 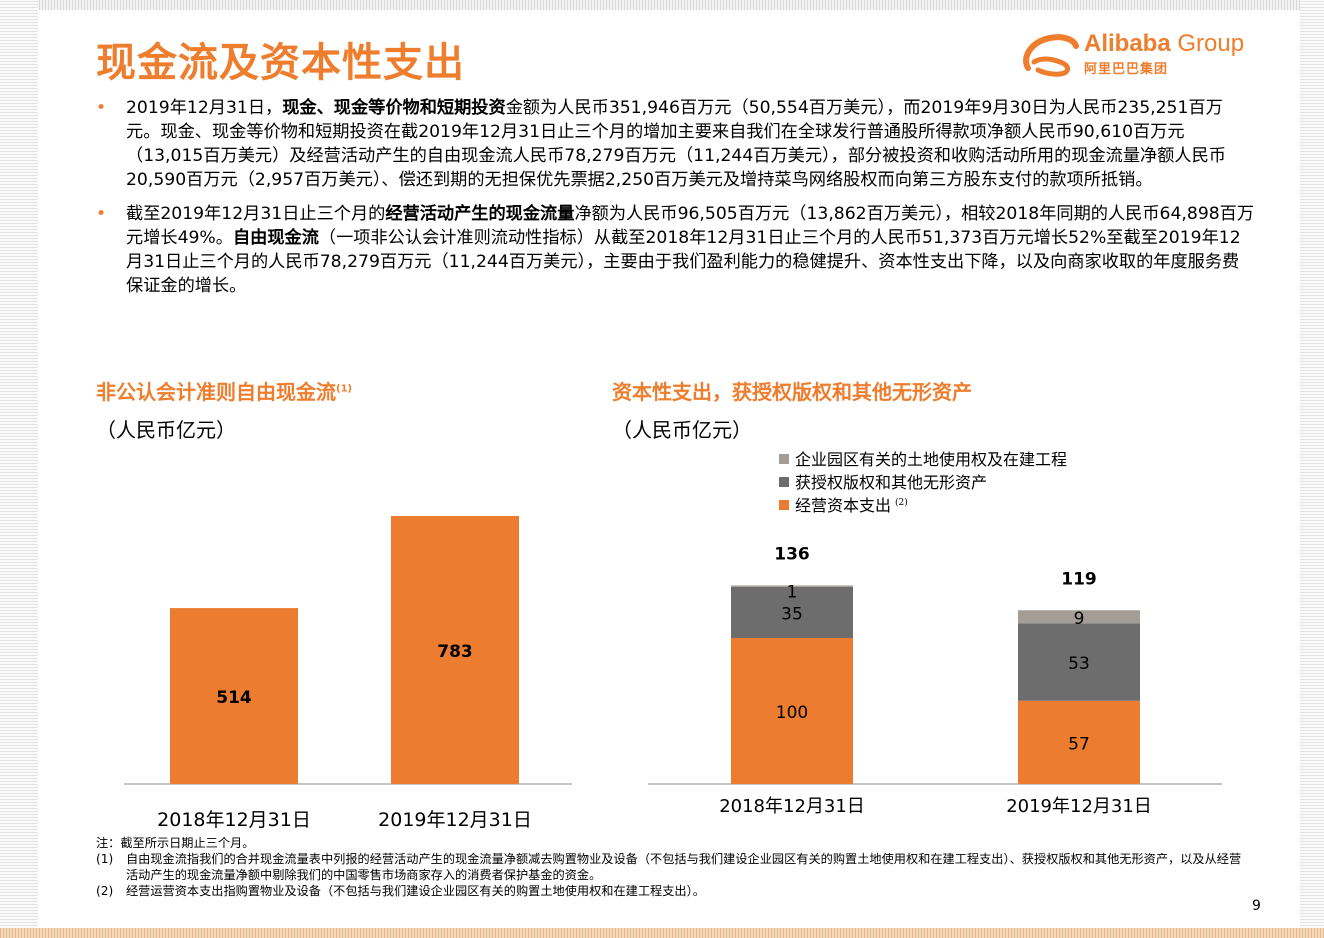 I want to click on left-chart-unit: （人民币亿元）, so click(x=166, y=430).